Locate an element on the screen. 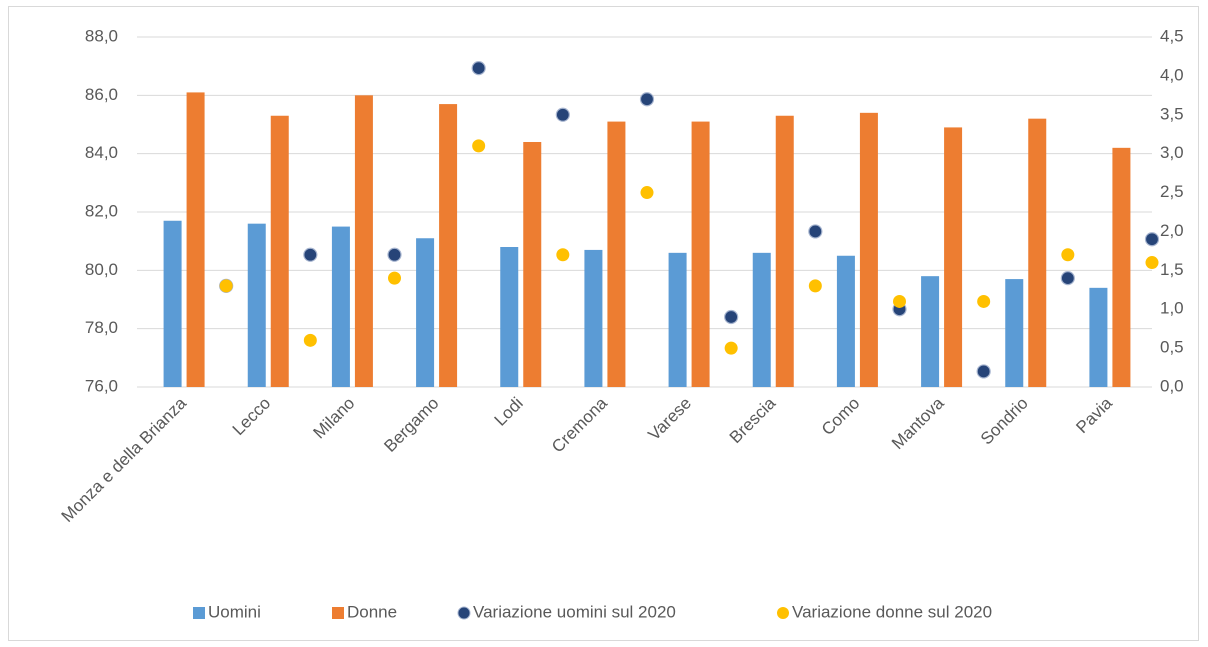 The height and width of the screenshot is (647, 1208). y2-tick-label: 4,0 is located at coordinates (1172, 74).